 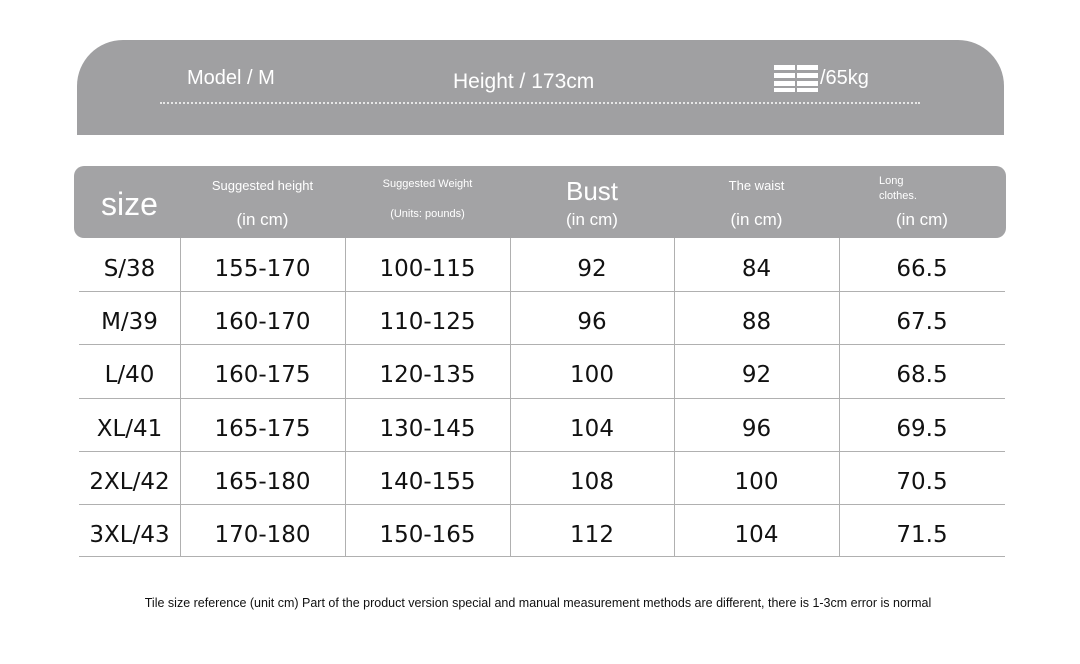 I want to click on value-cell: 155-170, so click(x=262, y=269).